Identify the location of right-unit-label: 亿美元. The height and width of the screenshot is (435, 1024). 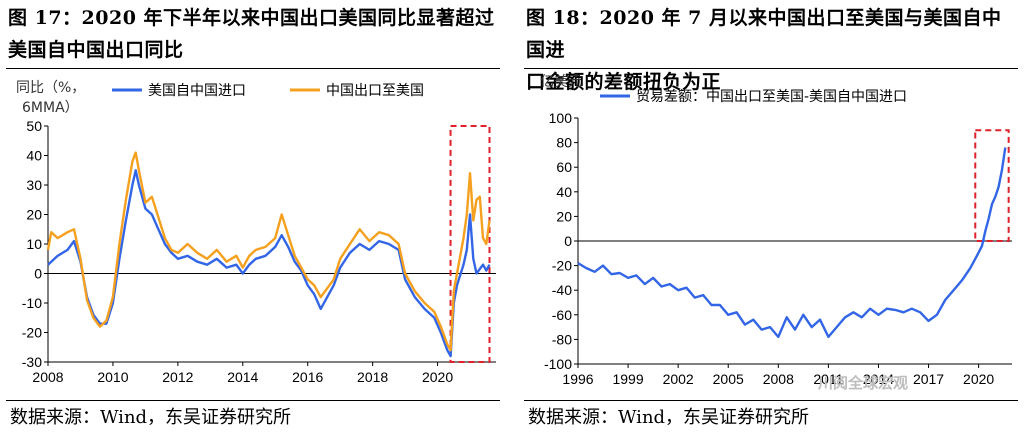
(561, 82).